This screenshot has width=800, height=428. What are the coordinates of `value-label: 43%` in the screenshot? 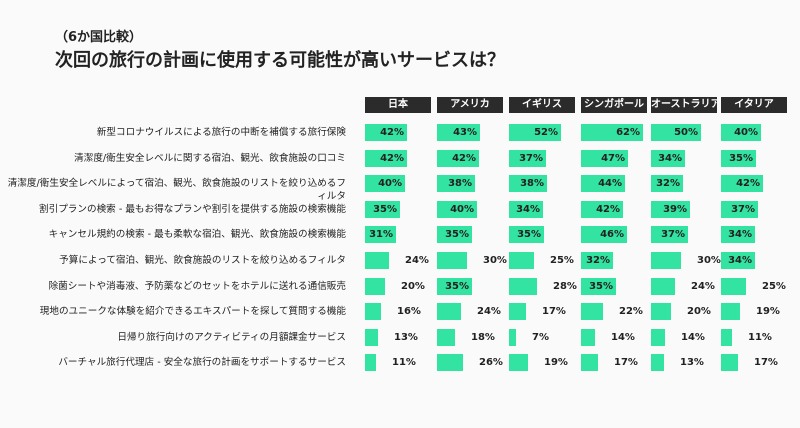 It's located at (465, 132).